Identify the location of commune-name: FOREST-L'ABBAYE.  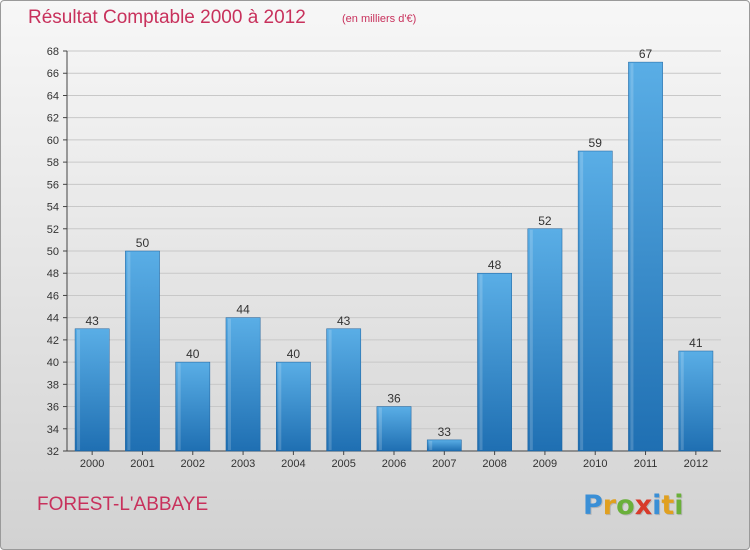
(123, 504).